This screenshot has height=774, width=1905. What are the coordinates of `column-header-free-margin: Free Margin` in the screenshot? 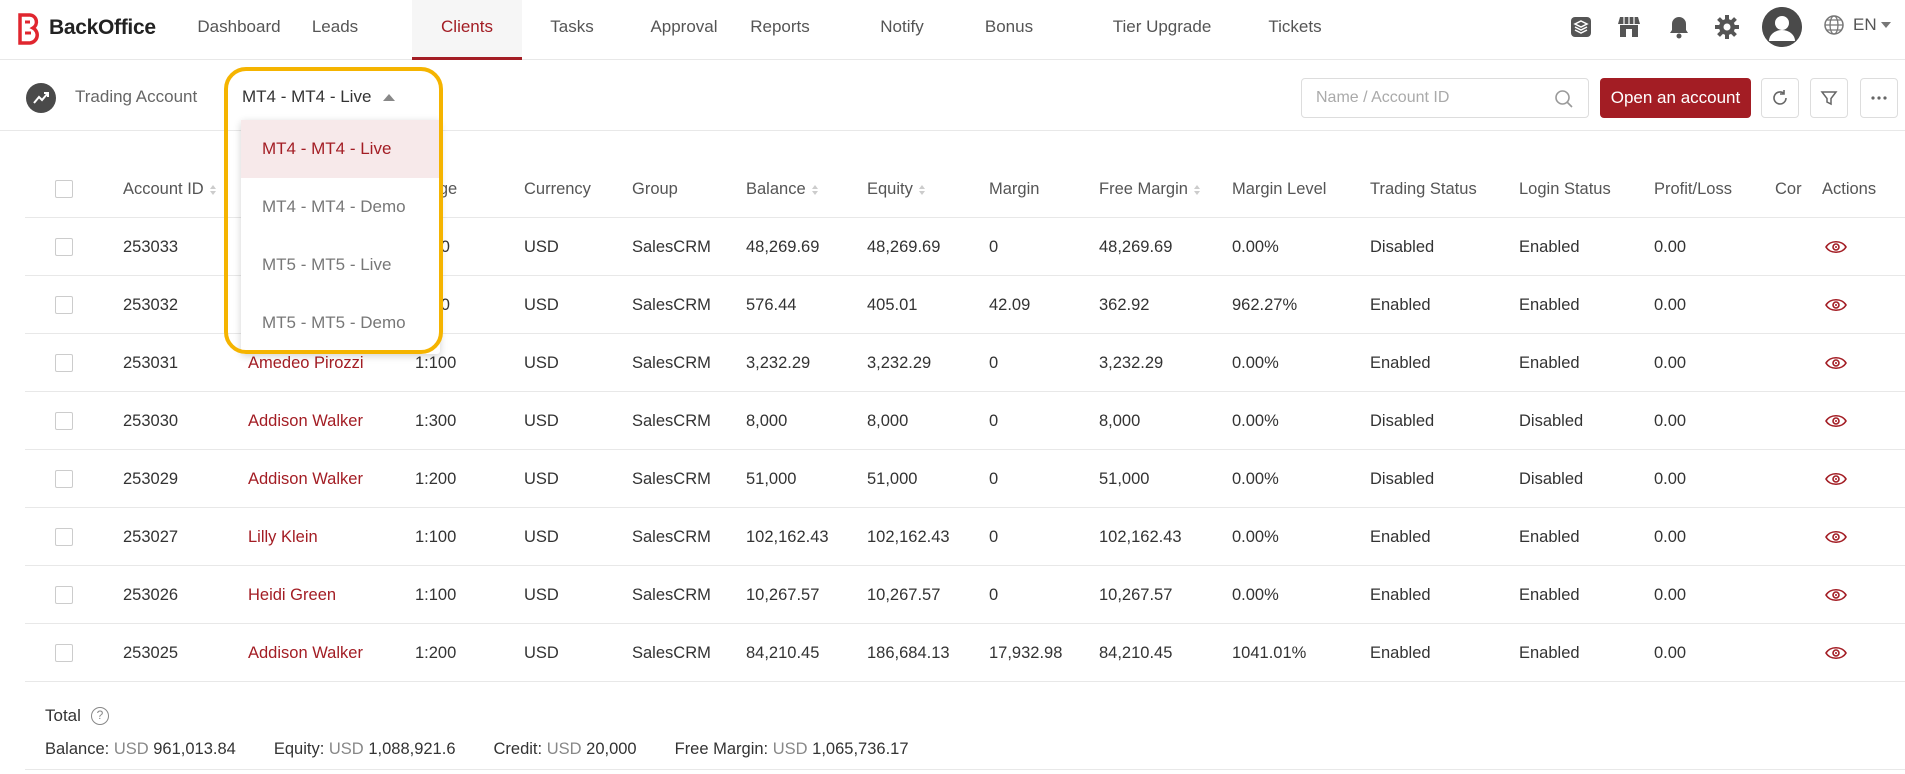 It's located at (1149, 189).